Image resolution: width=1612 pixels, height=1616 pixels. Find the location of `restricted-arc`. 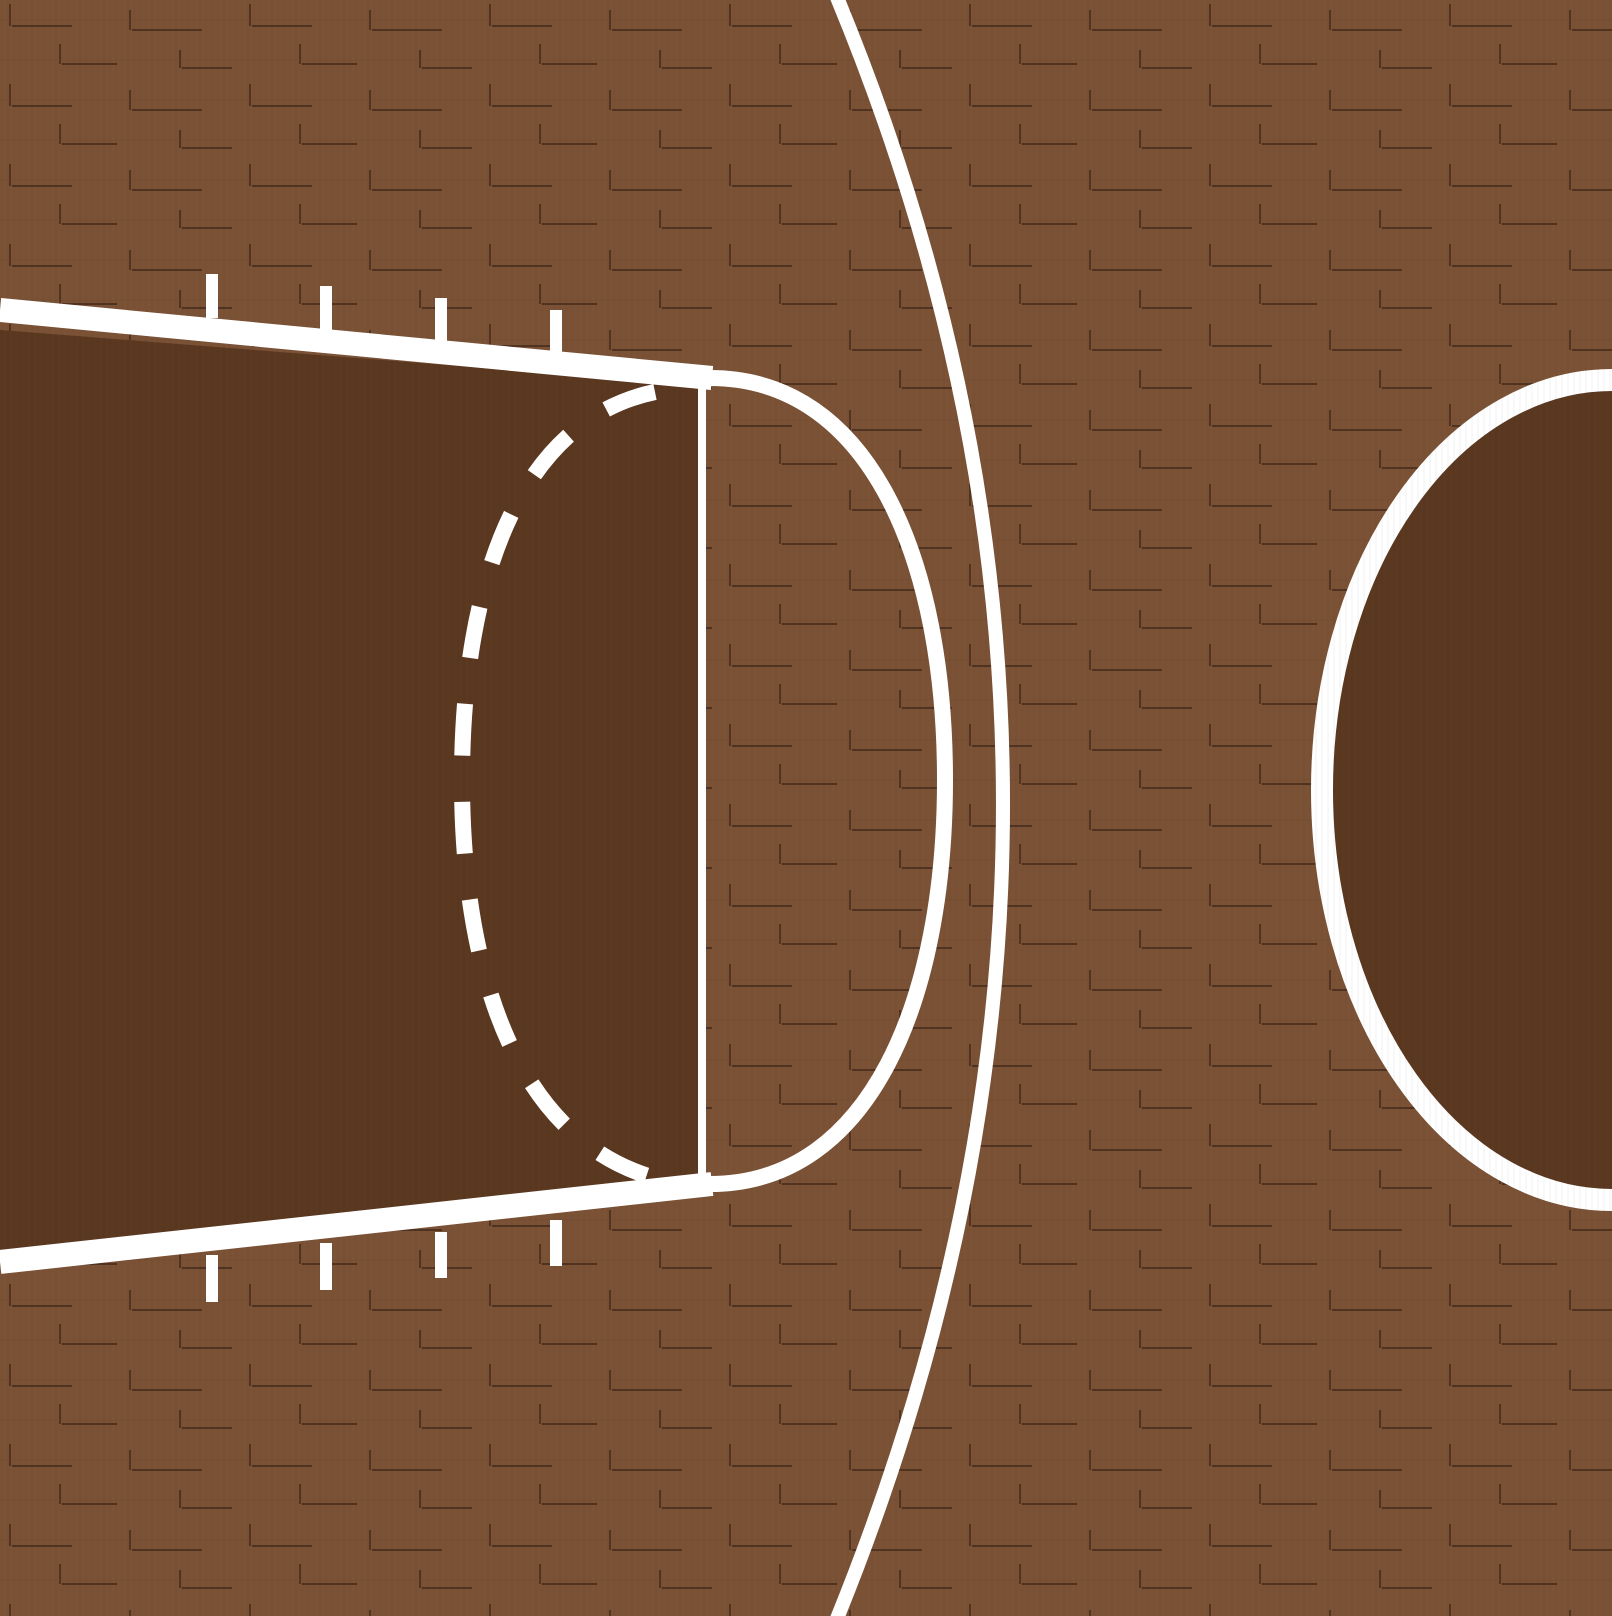

restricted-arc is located at coordinates (555, 785).